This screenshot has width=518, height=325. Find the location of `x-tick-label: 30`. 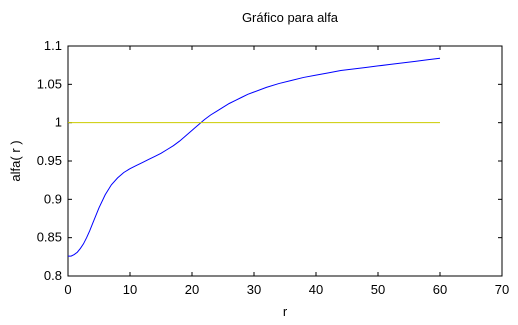

x-tick-label: 30 is located at coordinates (254, 289).